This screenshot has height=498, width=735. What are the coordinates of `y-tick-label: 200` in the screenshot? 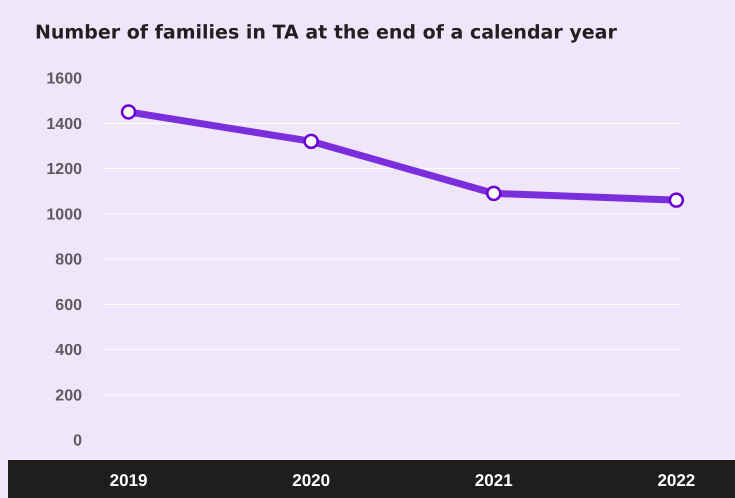 It's located at (68, 395).